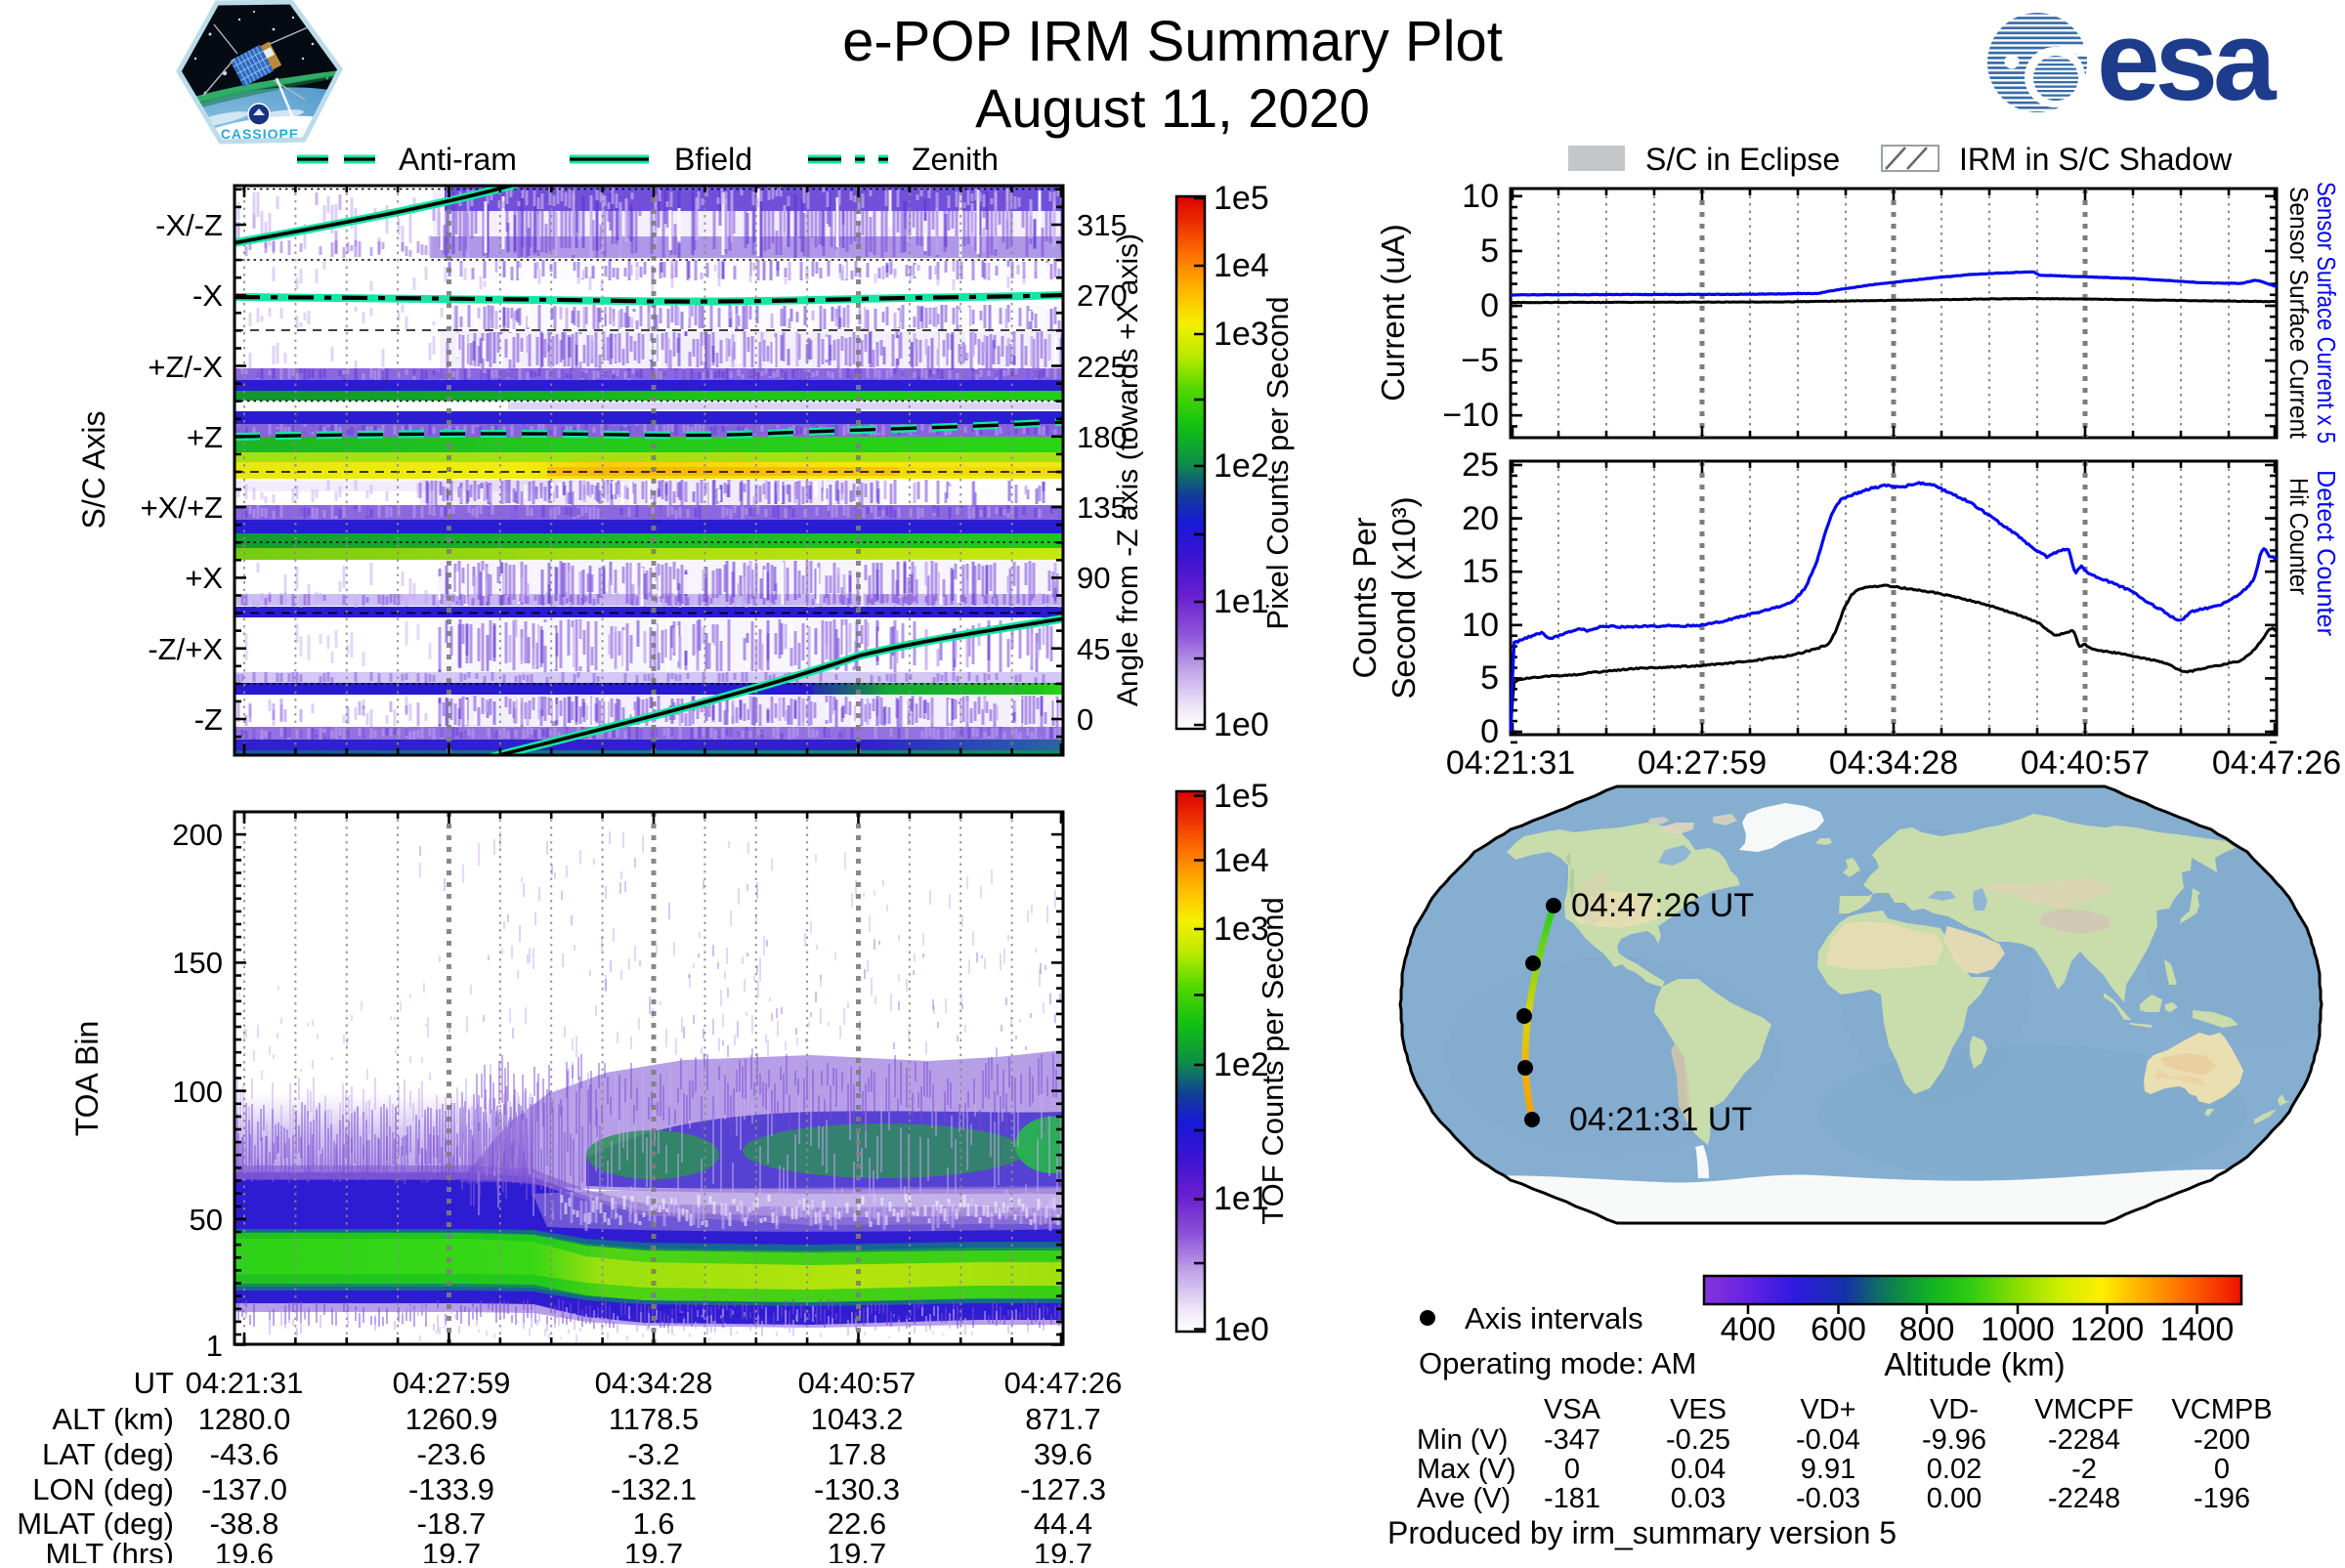  What do you see at coordinates (1828, 1498) in the screenshot?
I see `svg-text: -0.03` at bounding box center [1828, 1498].